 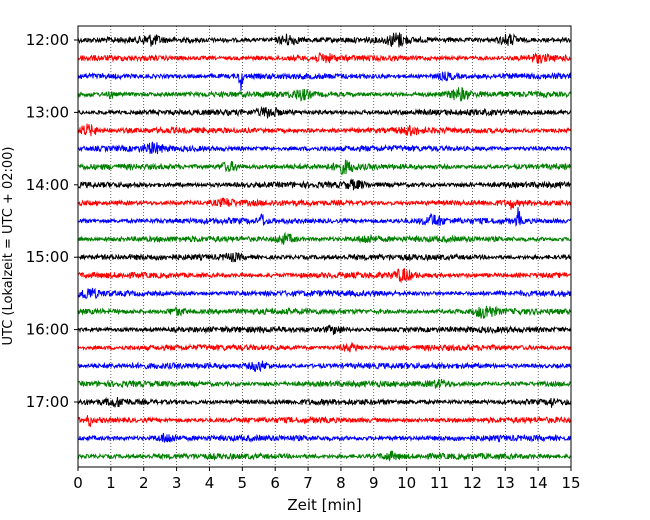 I want to click on y-axis: 12:00 13:00 14:00 15:00 16:00 17:00, so click(x=52, y=221).